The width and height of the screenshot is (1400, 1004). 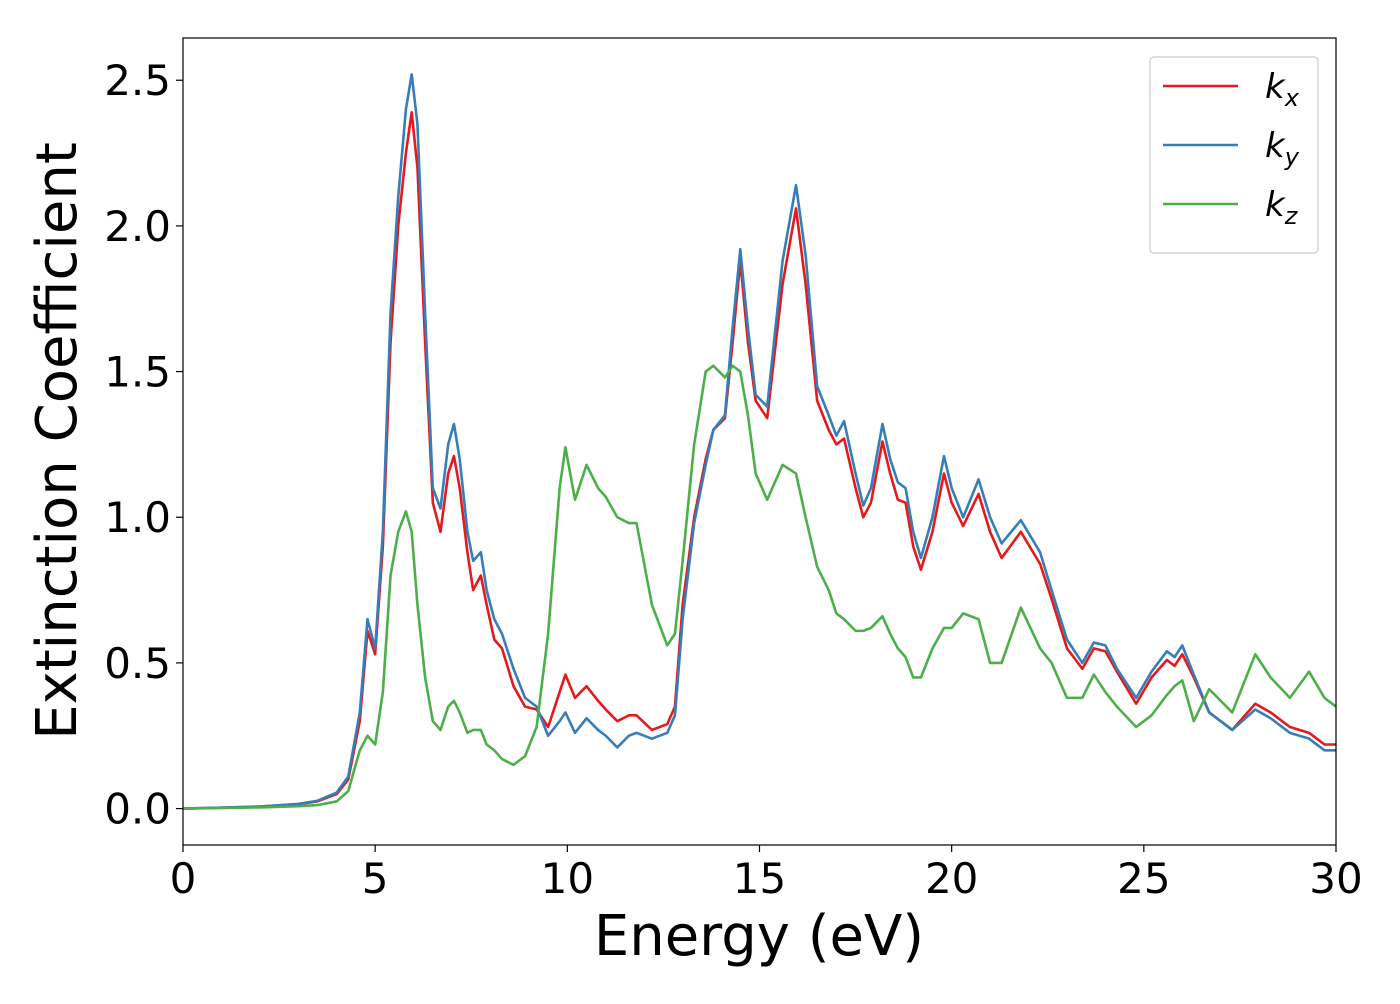 What do you see at coordinates (183, 878) in the screenshot?
I see `x-tick-label: 0` at bounding box center [183, 878].